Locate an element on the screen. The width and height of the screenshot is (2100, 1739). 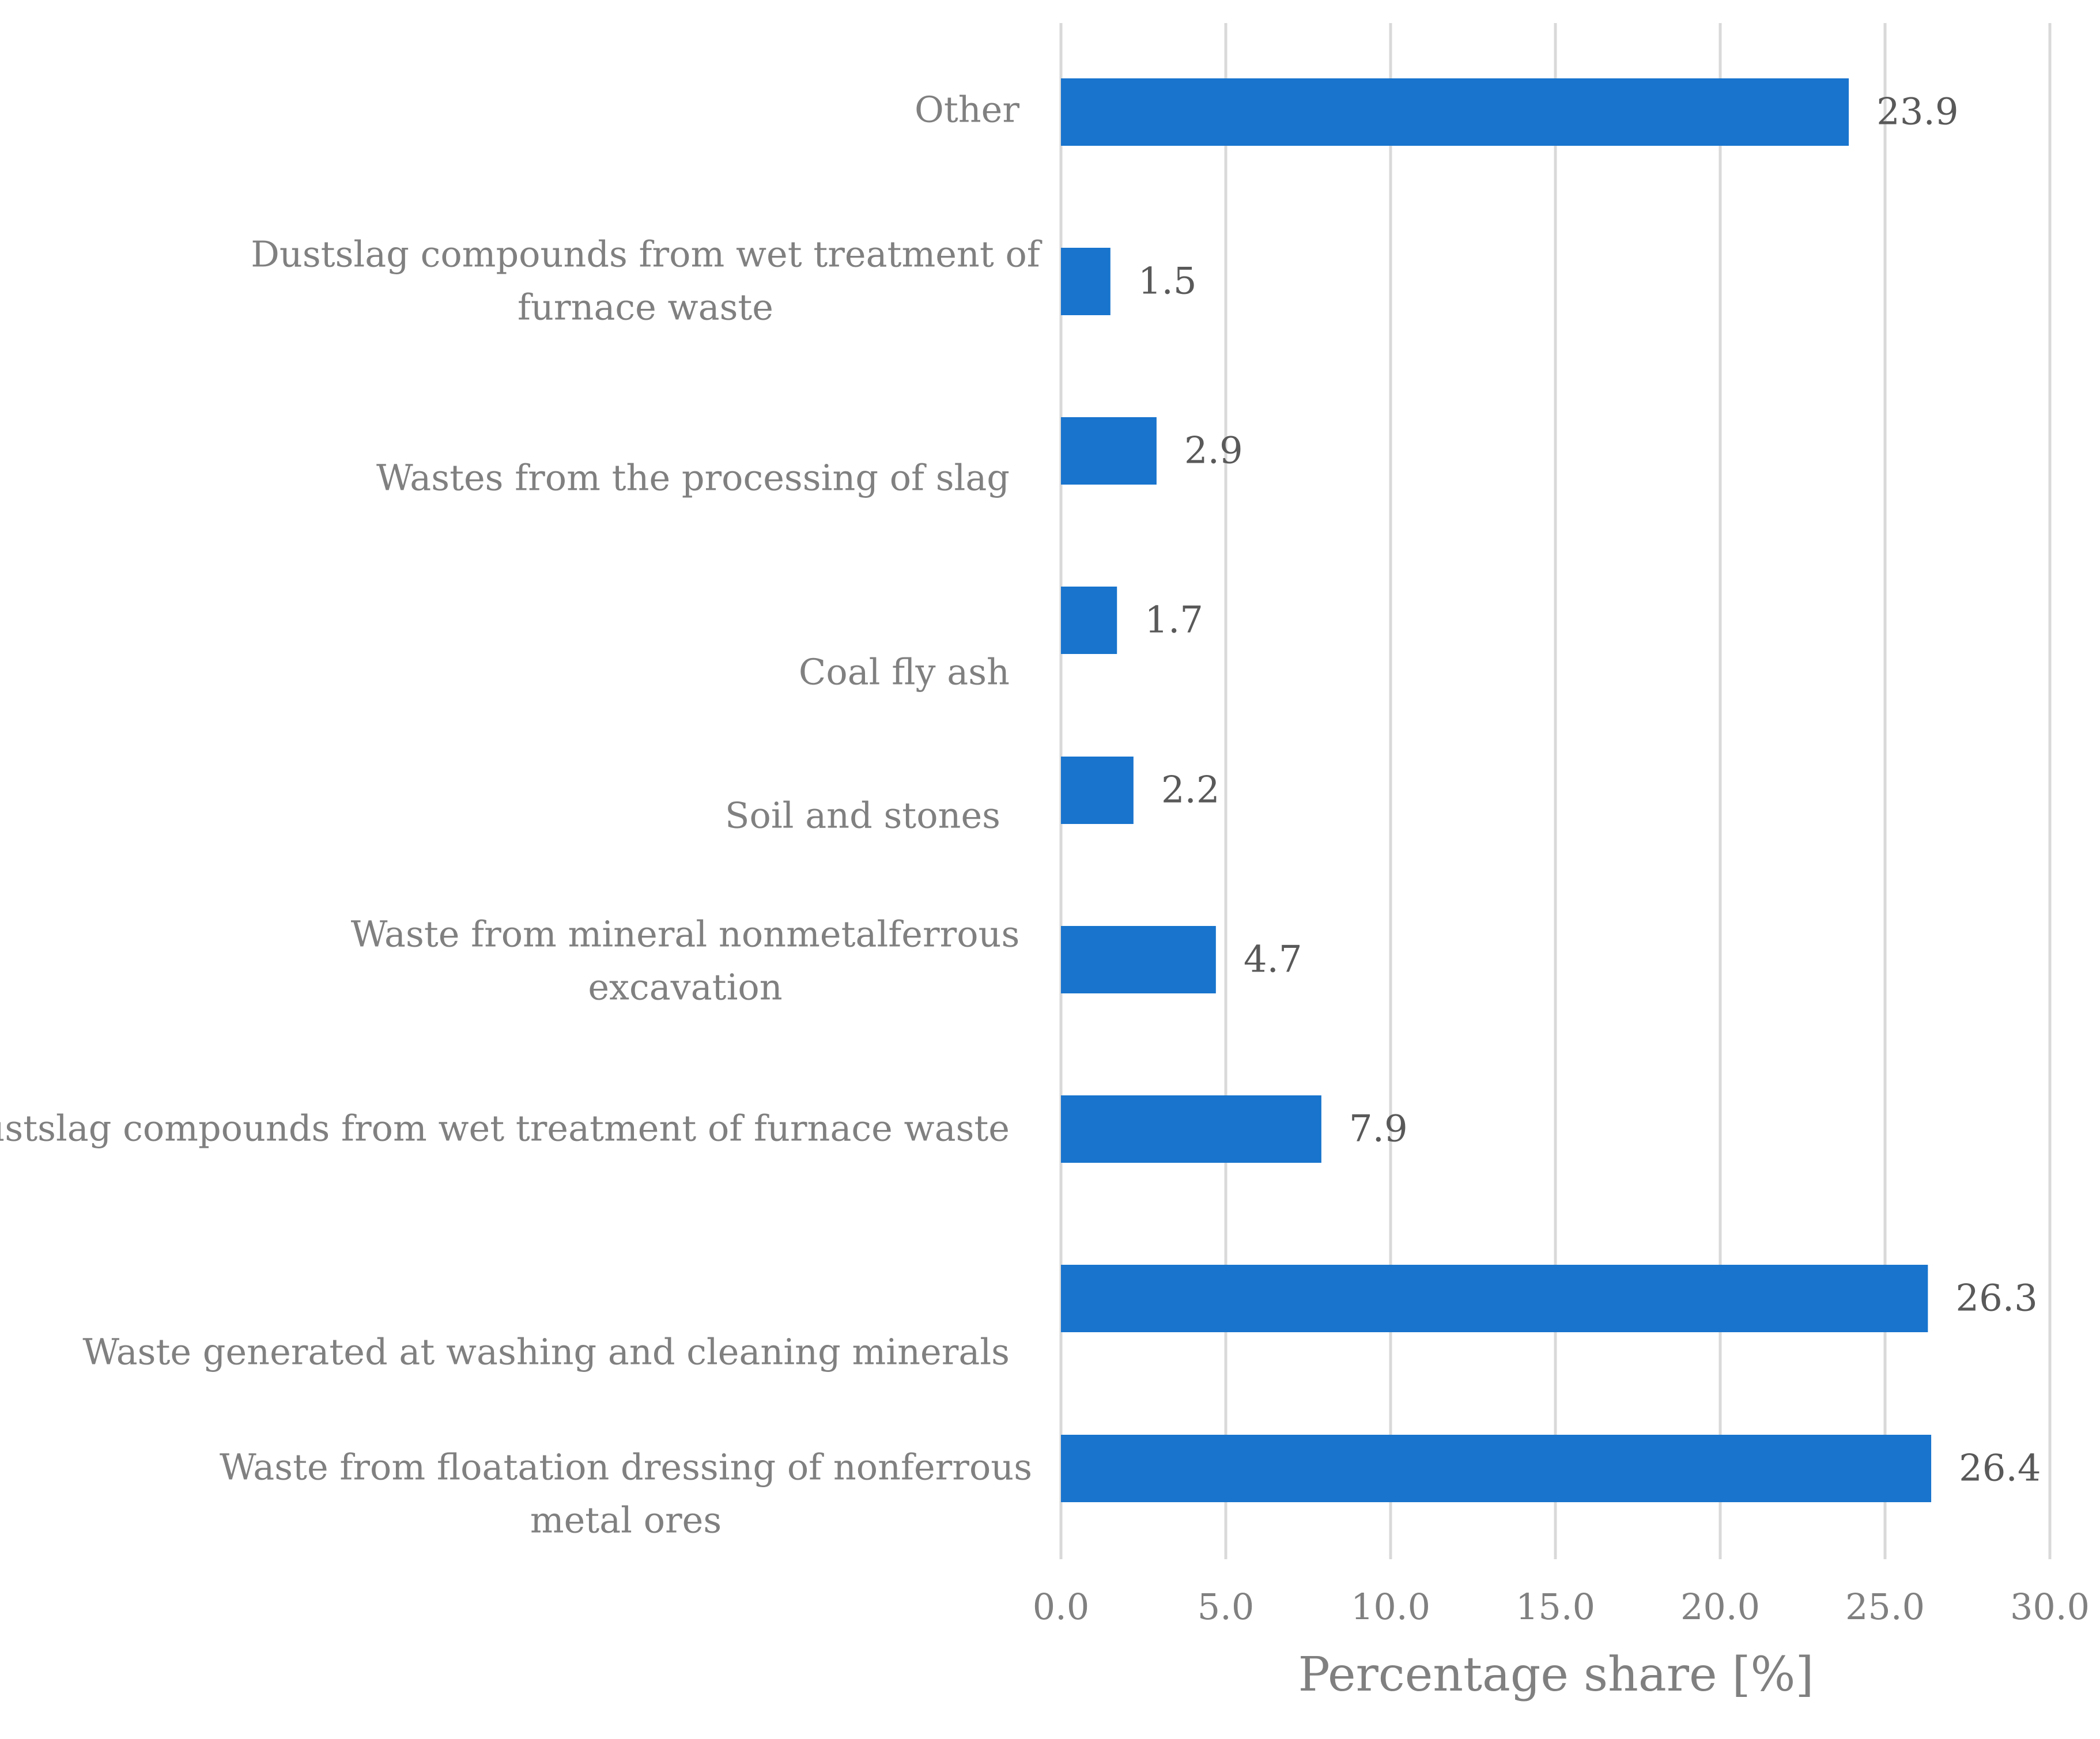
category-label: metal ores is located at coordinates (626, 1520).